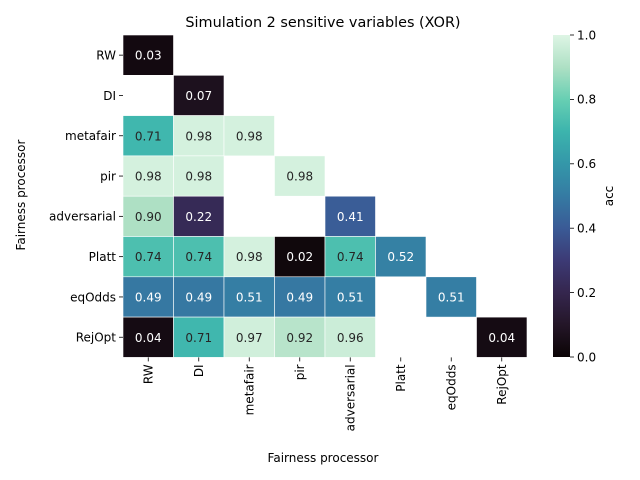 The image size is (640, 480). What do you see at coordinates (609, 196) in the screenshot?
I see `colorbar-label: acc` at bounding box center [609, 196].